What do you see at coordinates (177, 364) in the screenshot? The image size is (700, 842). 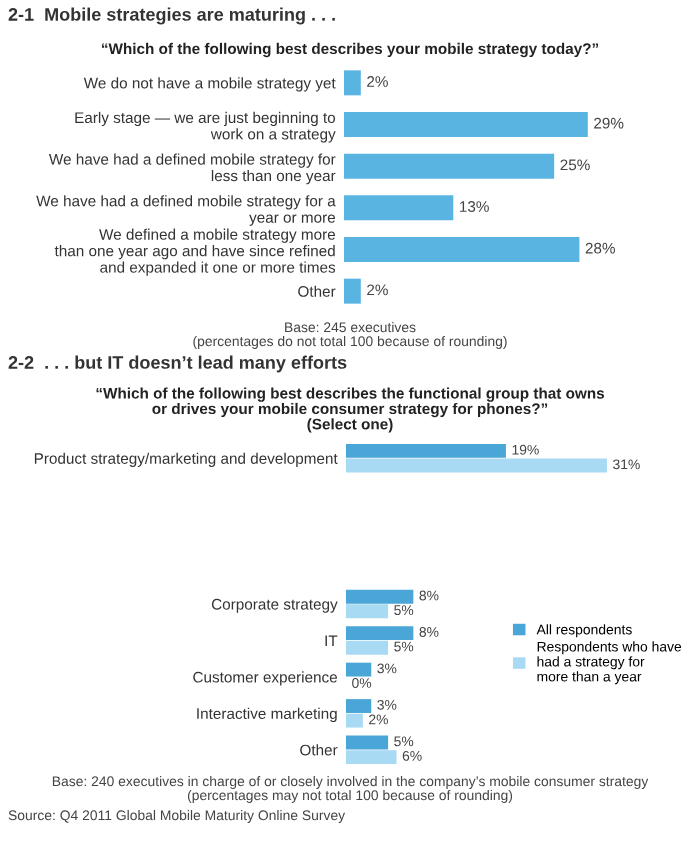 I see `text: 2-2 . . . but IT doesn’t lead many efforts` at bounding box center [177, 364].